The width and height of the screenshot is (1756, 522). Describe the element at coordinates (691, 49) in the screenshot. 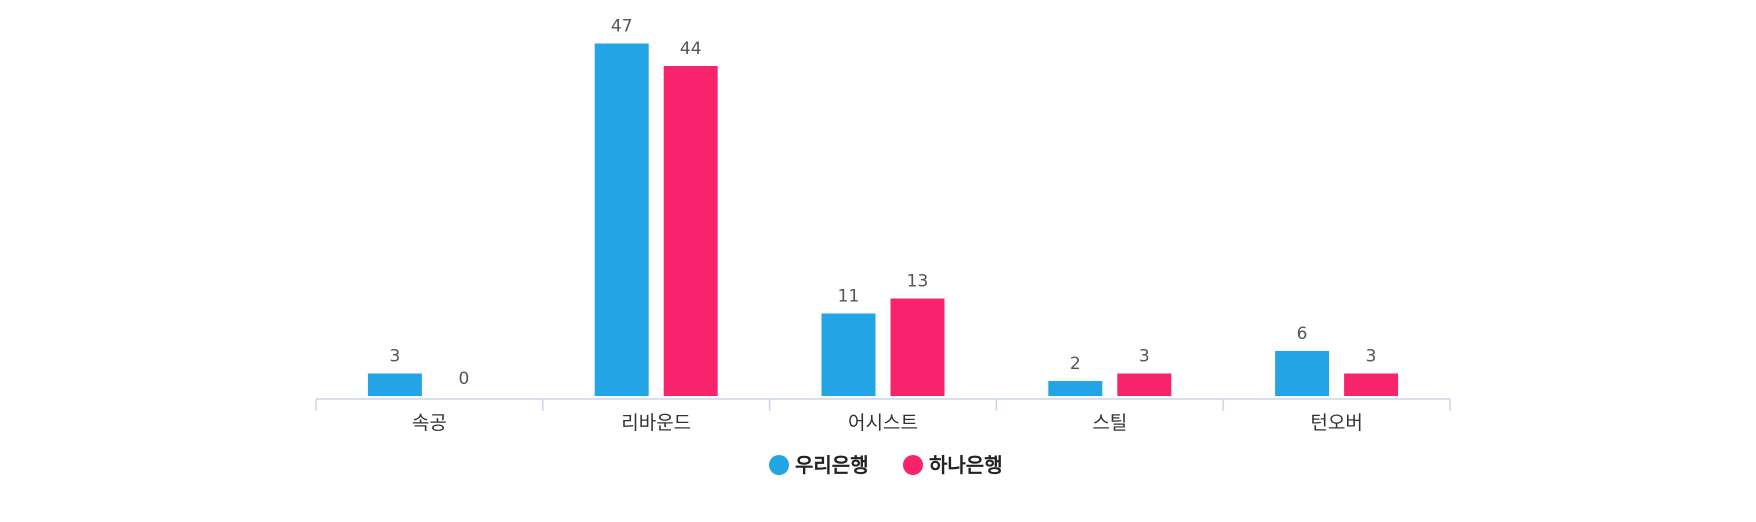

I see `data-label-리바운드-하나은행: 44` at that location.